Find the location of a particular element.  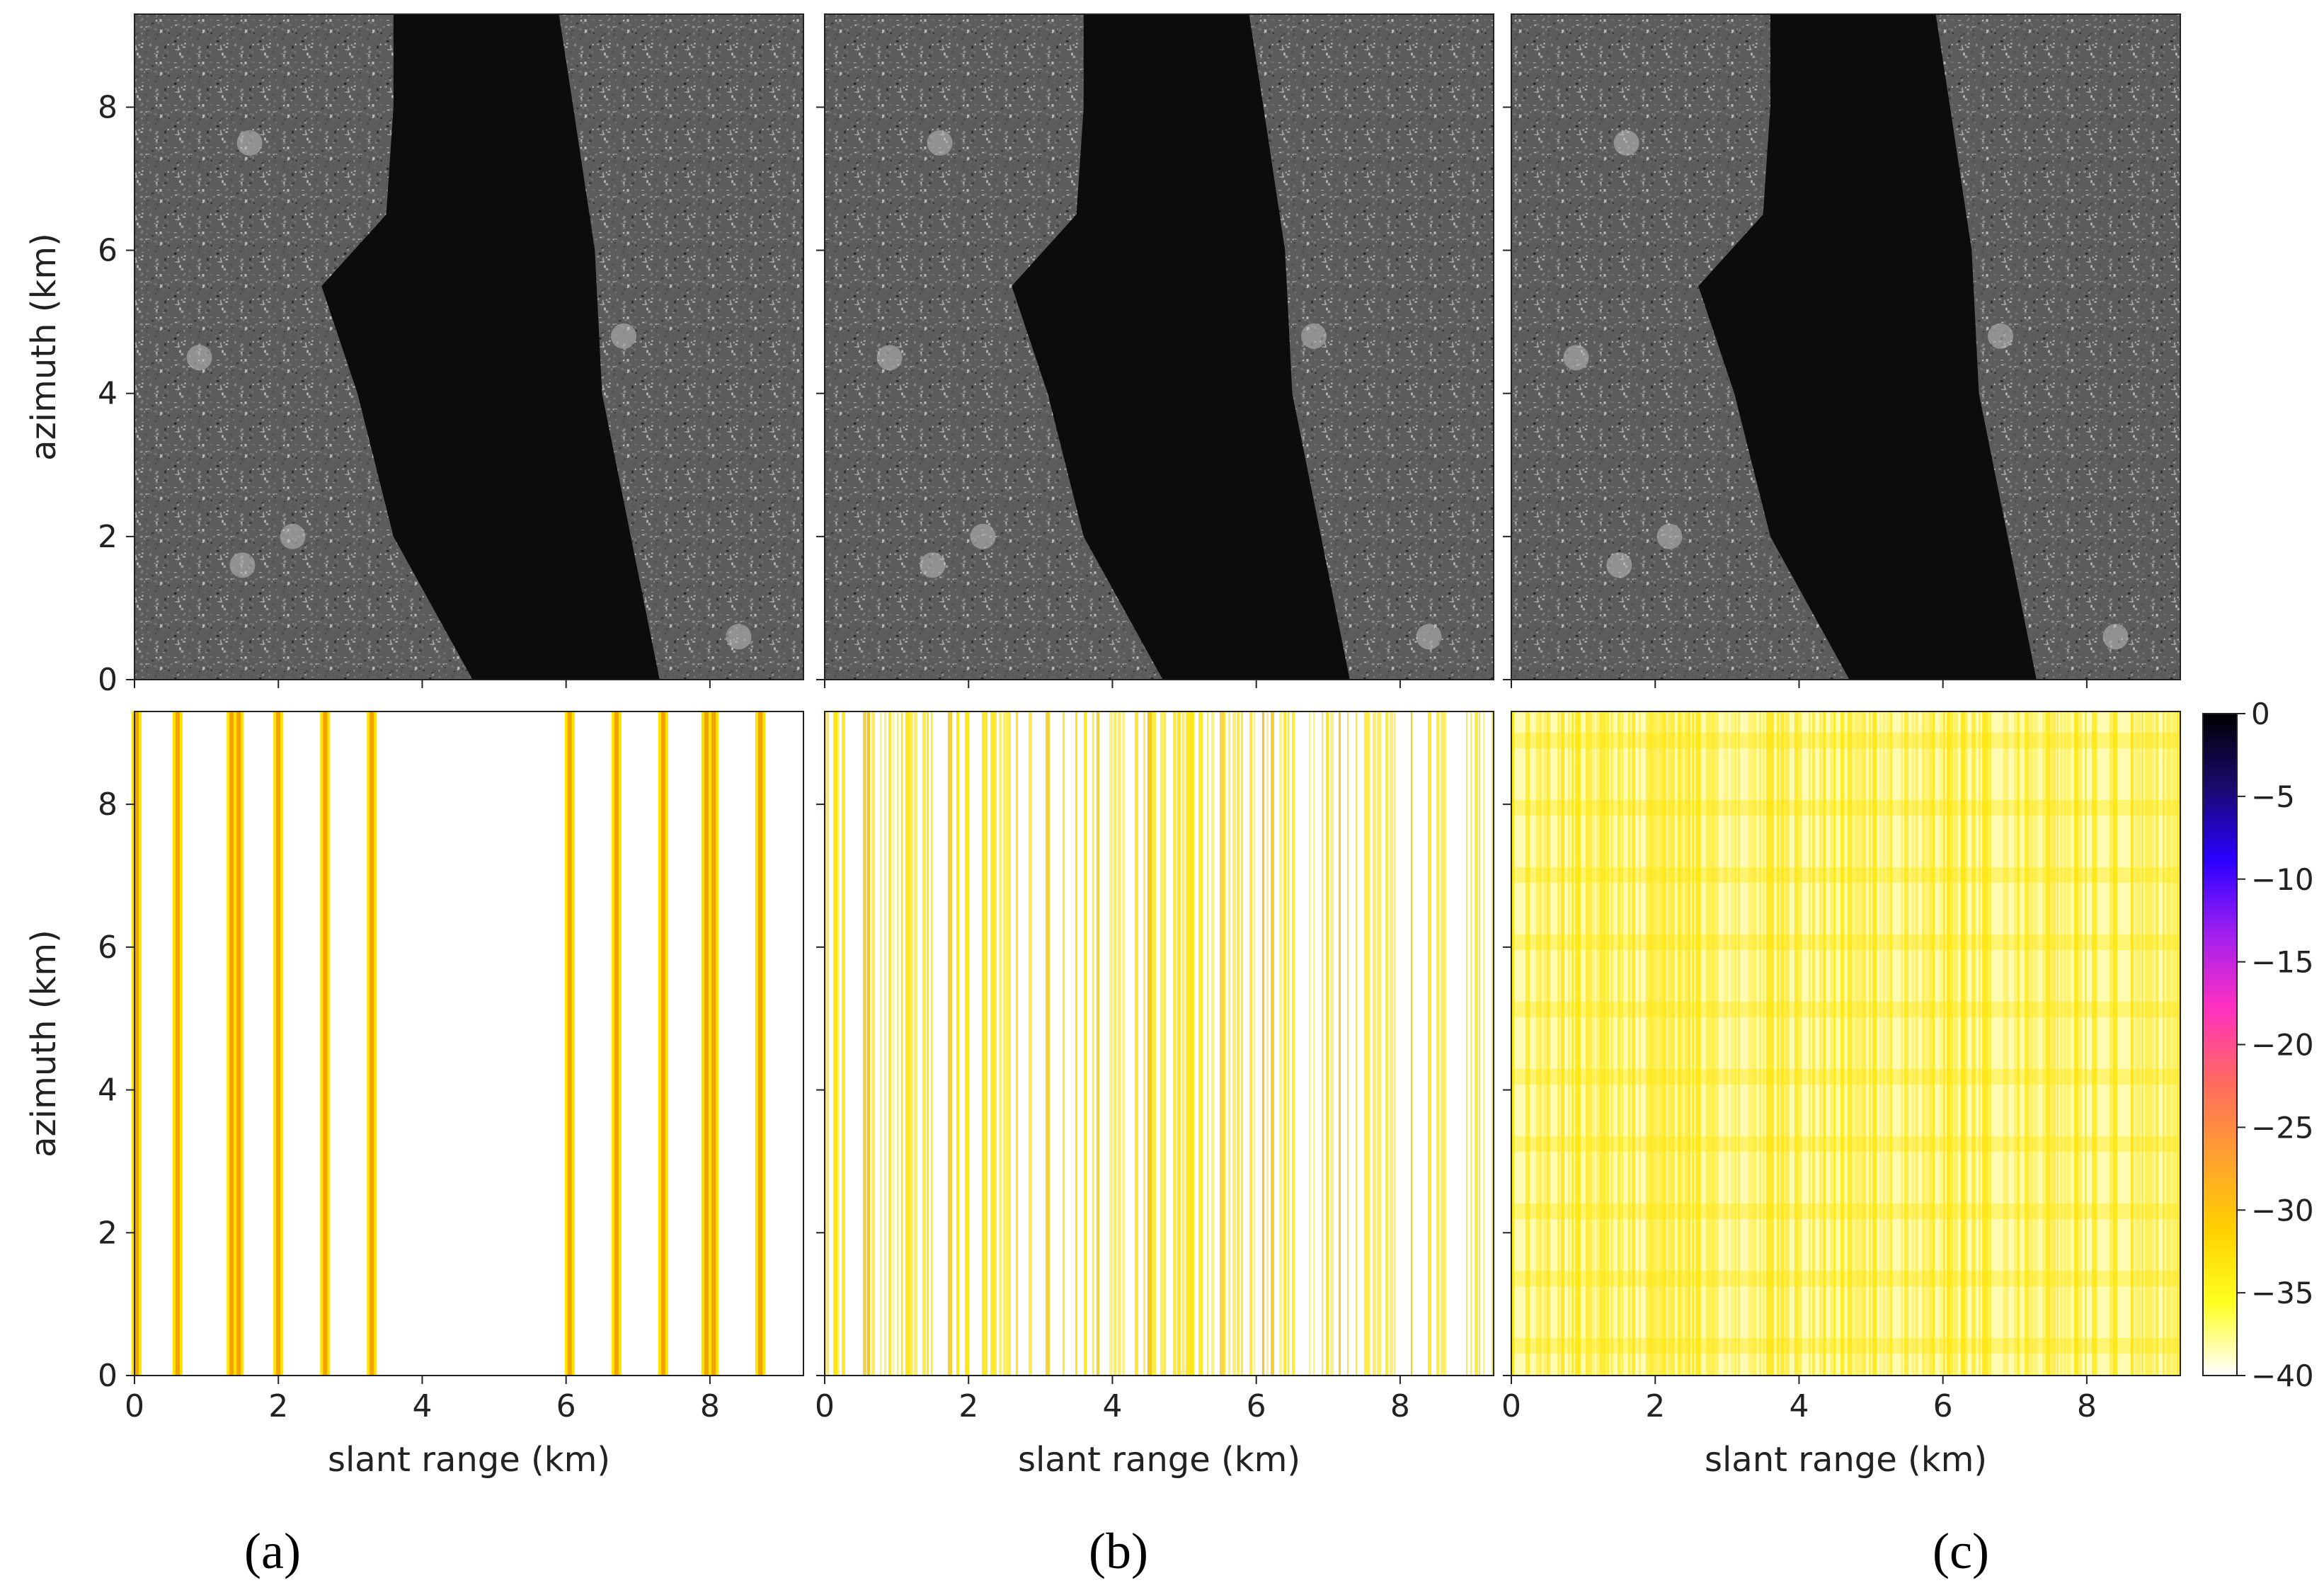

y-tick-label: 0 is located at coordinates (108, 1376).